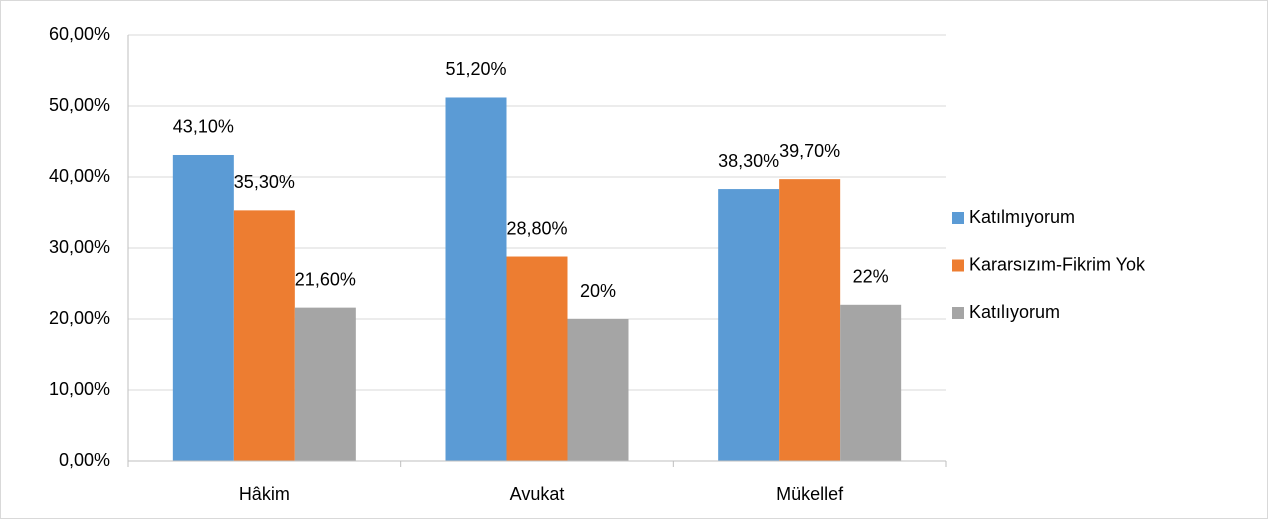 This screenshot has height=519, width=1268. What do you see at coordinates (537, 494) in the screenshot?
I see `x-tick-label: Avukat` at bounding box center [537, 494].